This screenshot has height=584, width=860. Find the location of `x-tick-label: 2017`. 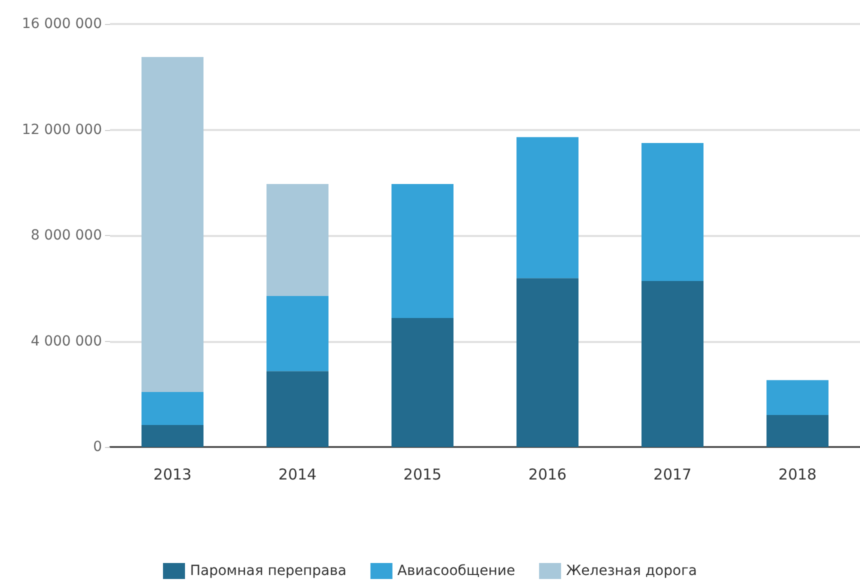

x-tick-label: 2017 is located at coordinates (672, 475).